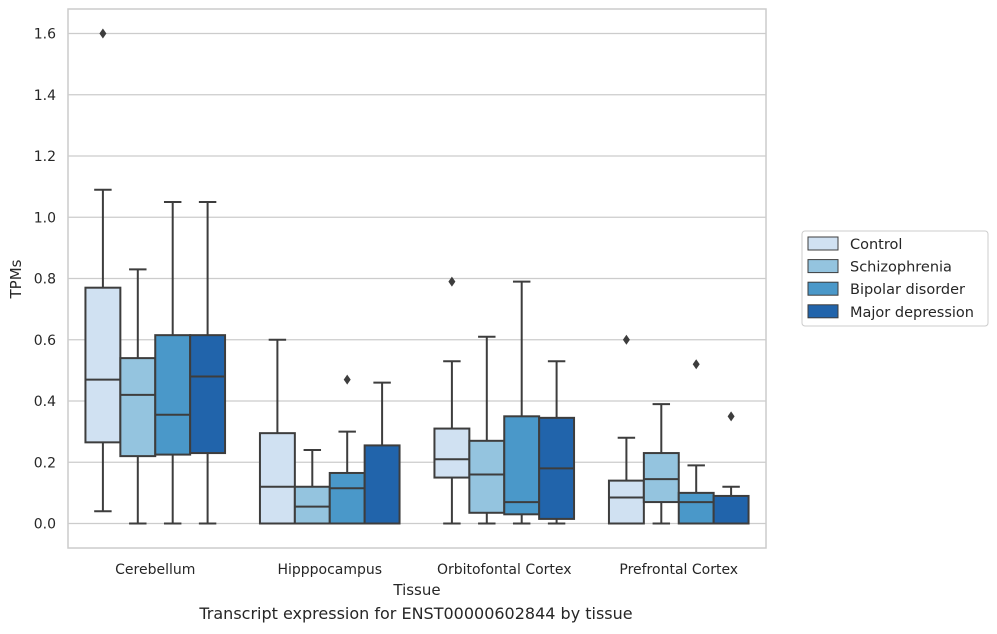  I want to click on x-tick-label: Orbitofontal Cortex, so click(504, 570).